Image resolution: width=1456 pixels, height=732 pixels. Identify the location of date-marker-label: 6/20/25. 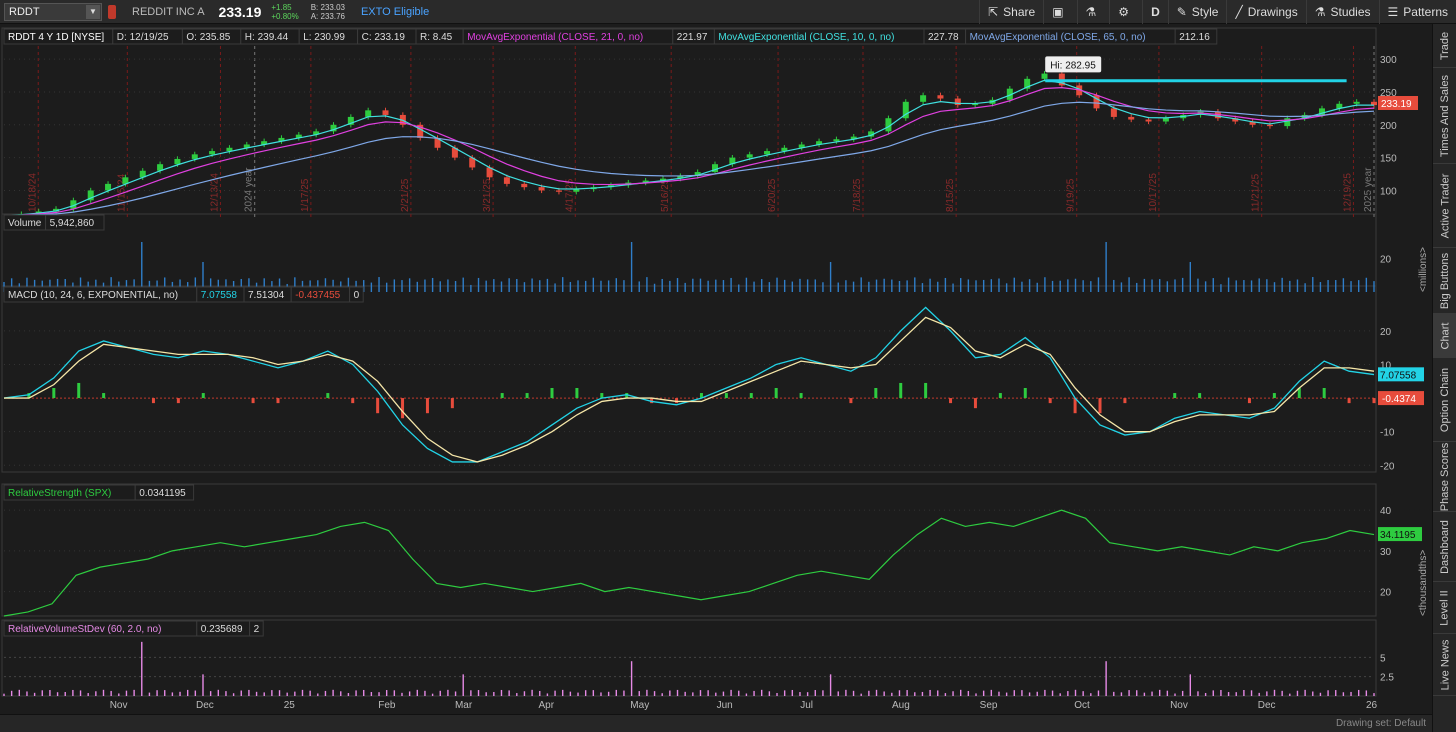
(772, 195).